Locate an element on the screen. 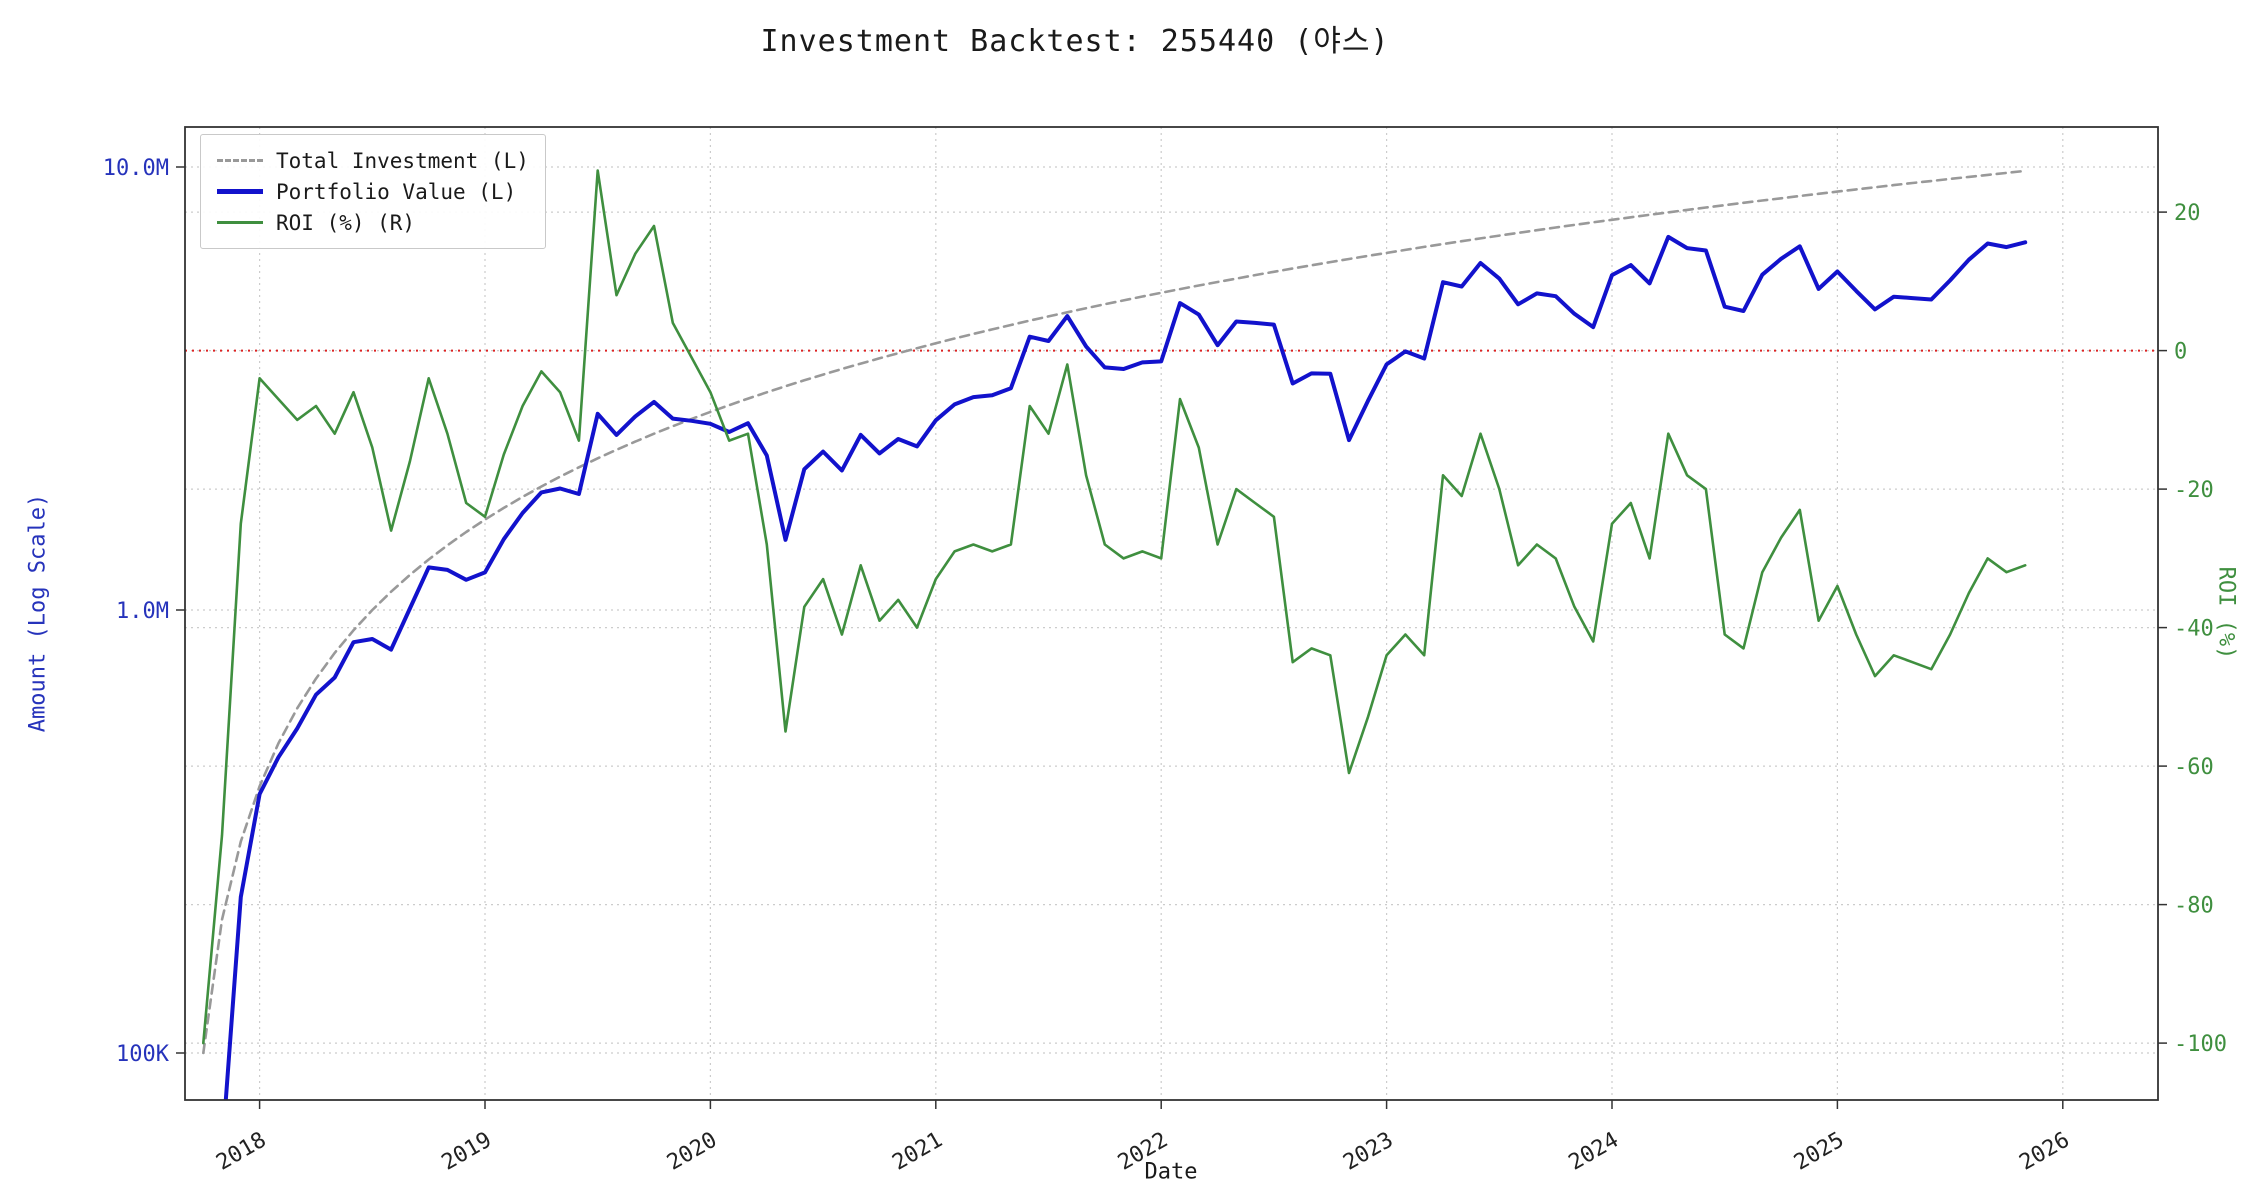 This screenshot has width=2250, height=1200. svg-text: 1.0M is located at coordinates (142, 611).